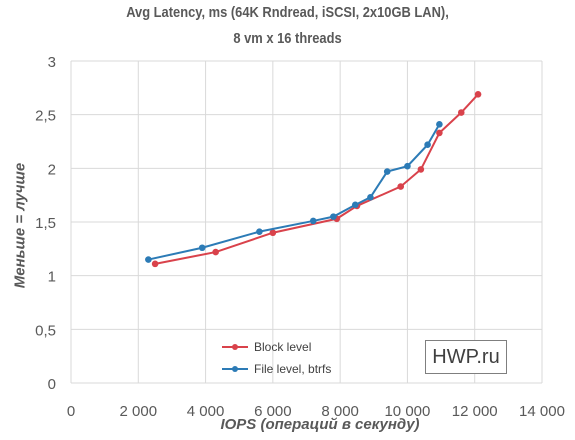  I want to click on x-tick-label: 8 000, so click(340, 411).